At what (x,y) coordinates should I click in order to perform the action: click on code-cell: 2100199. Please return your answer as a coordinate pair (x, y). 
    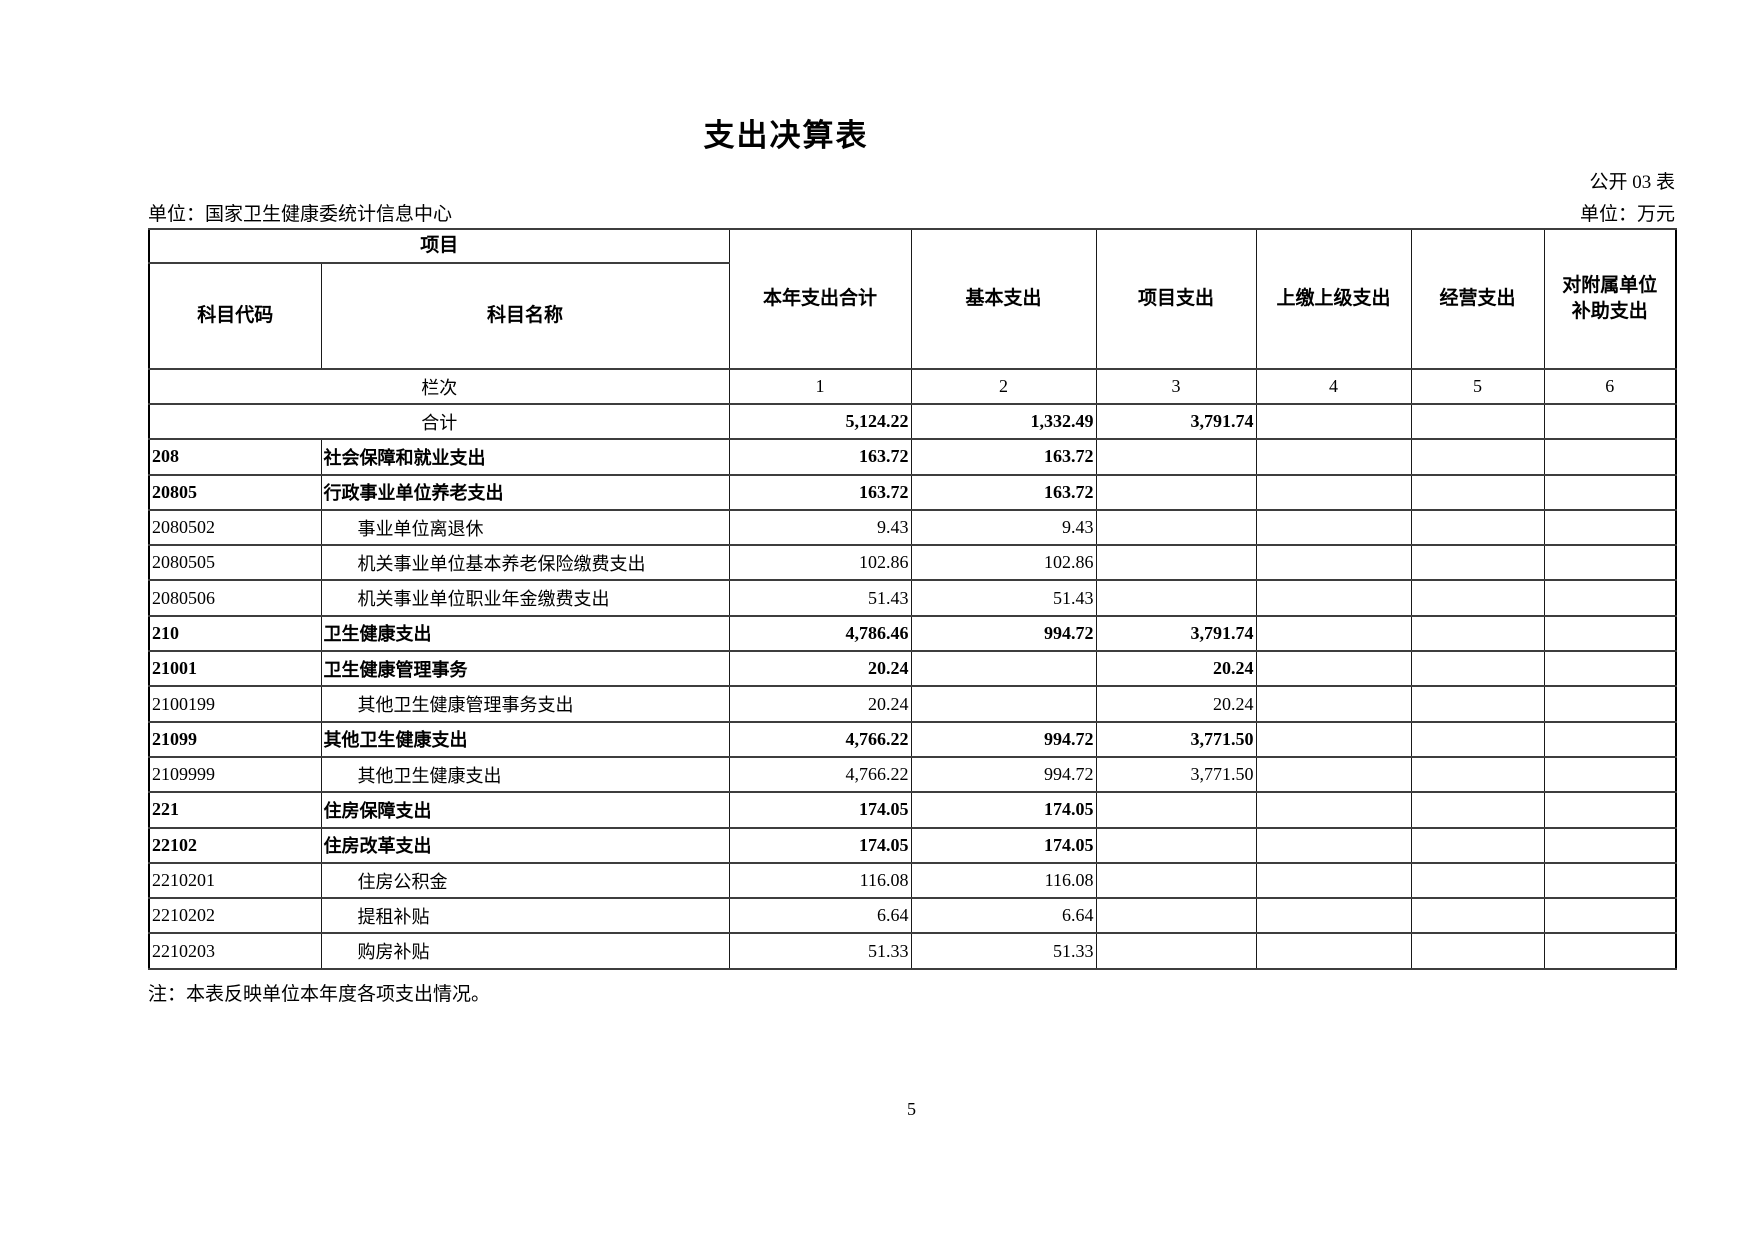
    Looking at the image, I should click on (235, 704).